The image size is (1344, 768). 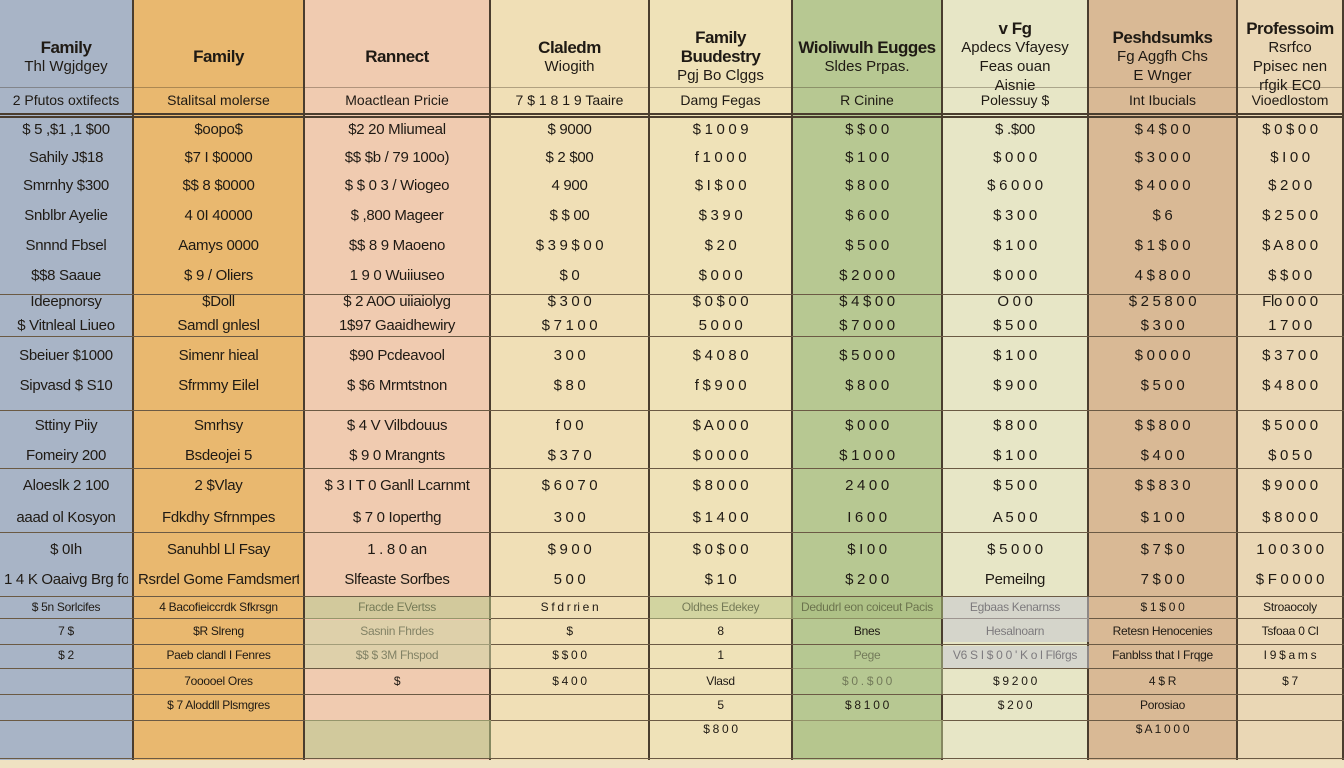 I want to click on table-cell: $ 9000, so click(x=569, y=129).